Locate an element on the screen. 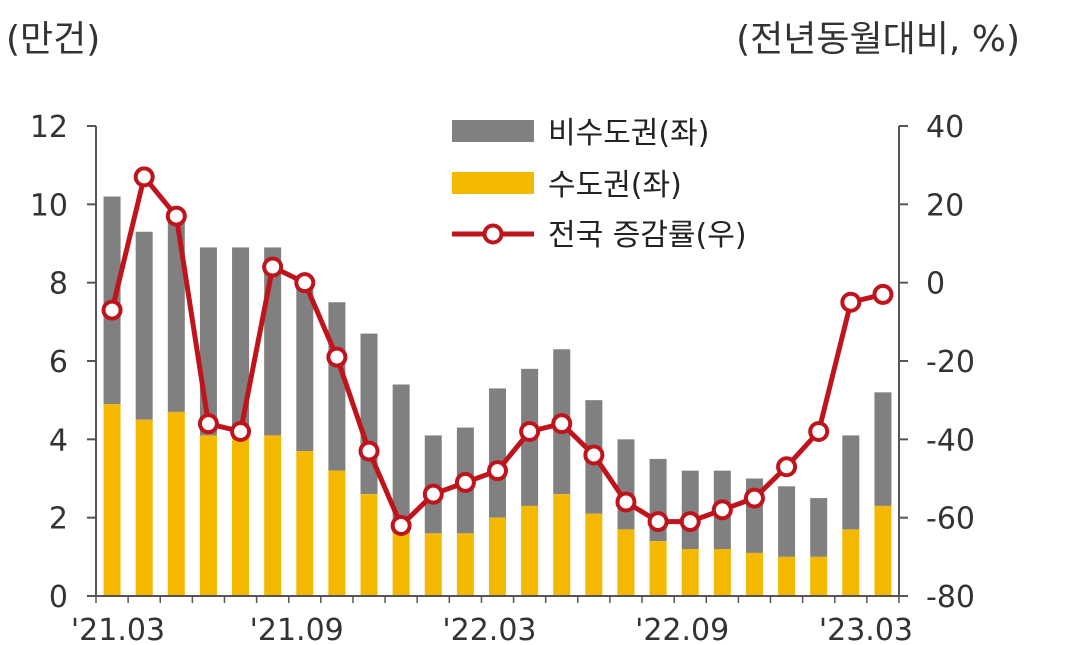  left-tick-label: 4 is located at coordinates (58, 440).